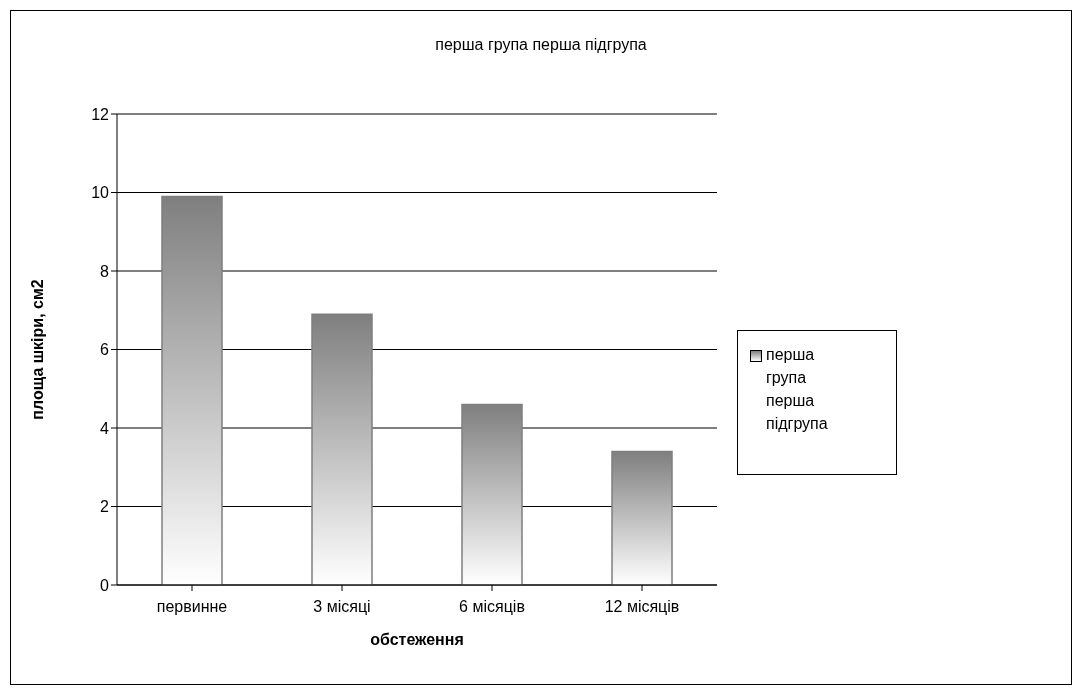  Describe the element at coordinates (105, 428) in the screenshot. I see `y-tick-label: 4` at that location.